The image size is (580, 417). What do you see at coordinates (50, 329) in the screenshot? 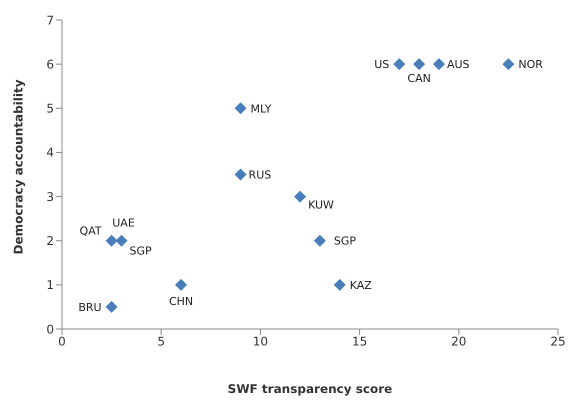
I see `y-tick-label: 0` at bounding box center [50, 329].